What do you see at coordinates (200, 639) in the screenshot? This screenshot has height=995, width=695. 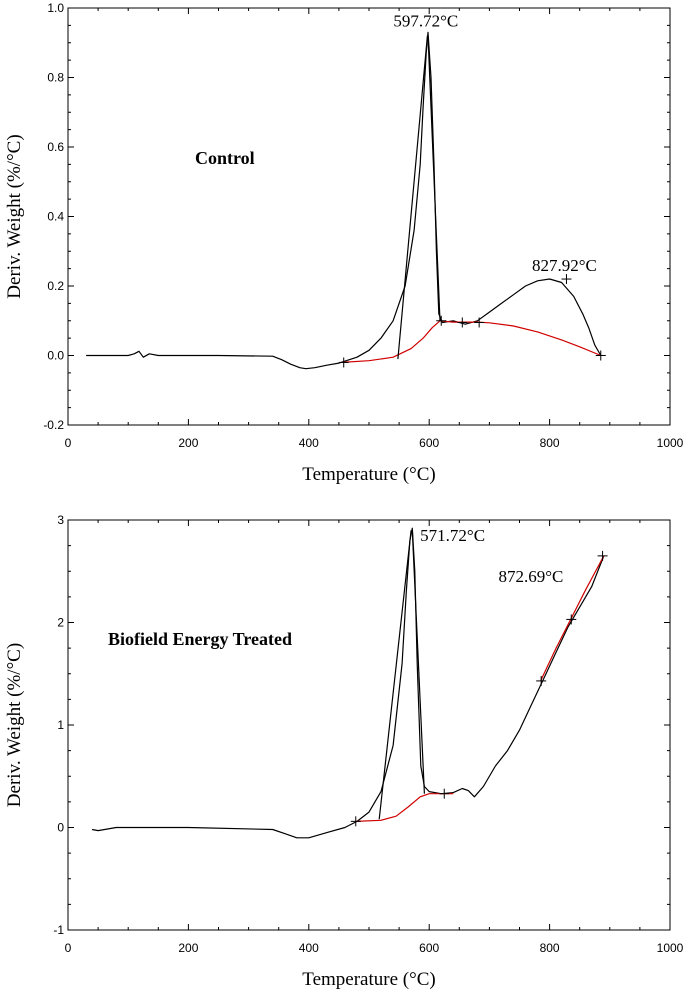 I see `sample-label: Biofield Energy Treated` at bounding box center [200, 639].